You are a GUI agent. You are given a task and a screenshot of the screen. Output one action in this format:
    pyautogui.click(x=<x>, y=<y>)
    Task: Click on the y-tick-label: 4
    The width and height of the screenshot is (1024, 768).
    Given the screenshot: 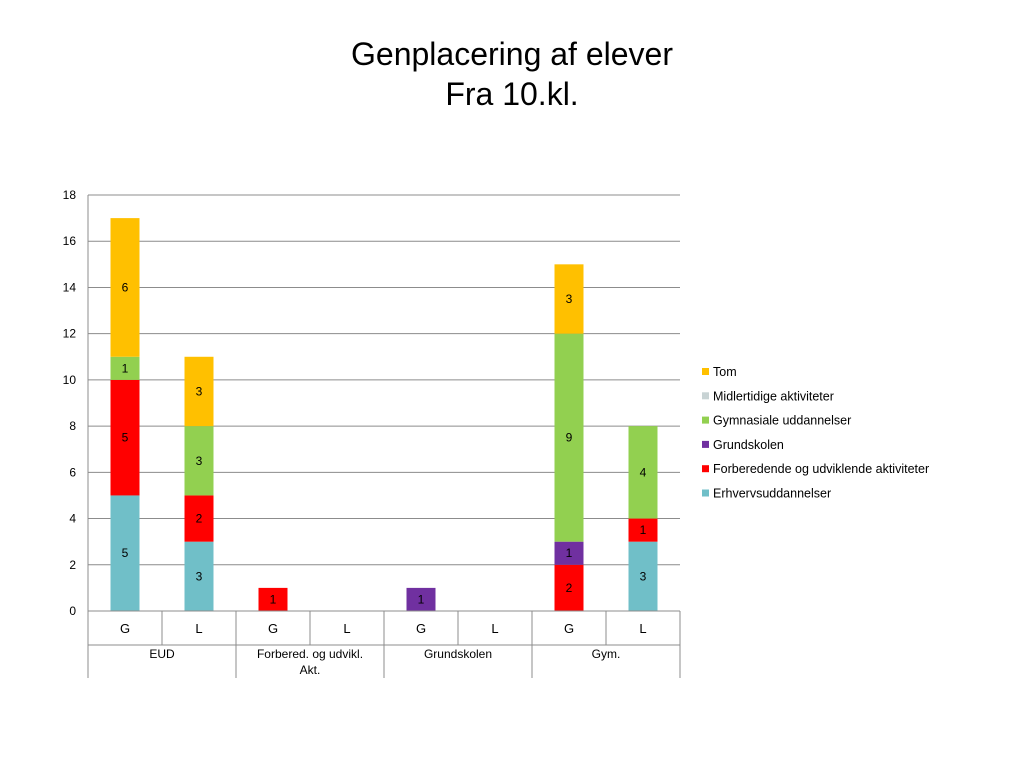 What is the action you would take?
    pyautogui.click(x=72, y=519)
    